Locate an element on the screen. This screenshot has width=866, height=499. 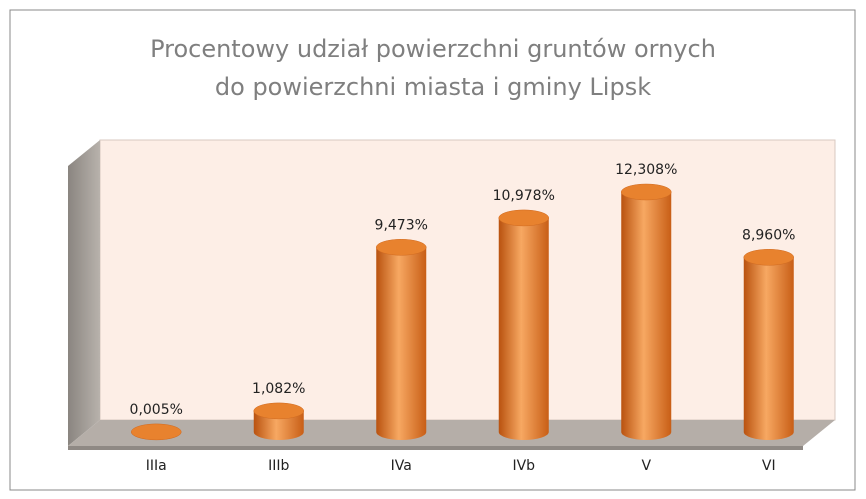
data-label: 8,960% is located at coordinates (768, 235).